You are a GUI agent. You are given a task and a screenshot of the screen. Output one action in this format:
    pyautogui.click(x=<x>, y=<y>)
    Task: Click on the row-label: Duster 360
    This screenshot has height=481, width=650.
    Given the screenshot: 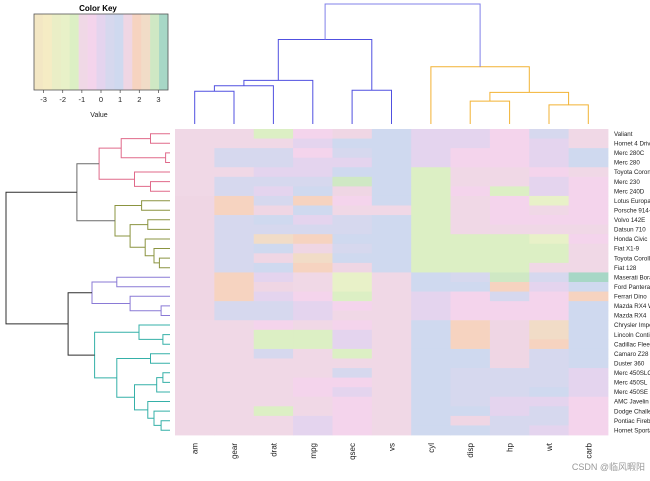 What is the action you would take?
    pyautogui.click(x=629, y=363)
    